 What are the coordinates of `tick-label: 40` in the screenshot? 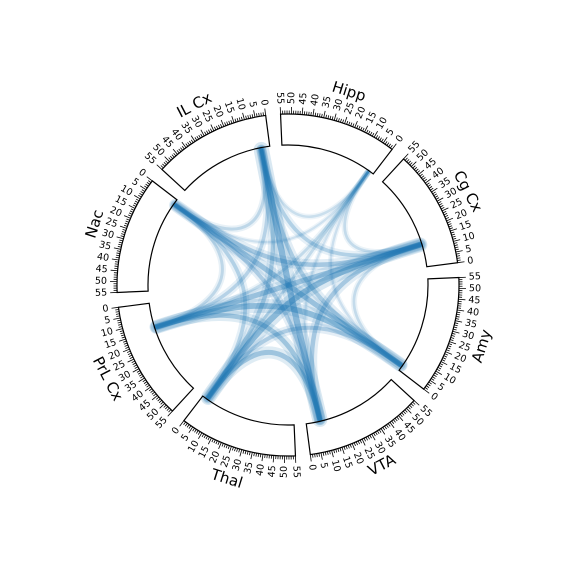 It's located at (473, 312).